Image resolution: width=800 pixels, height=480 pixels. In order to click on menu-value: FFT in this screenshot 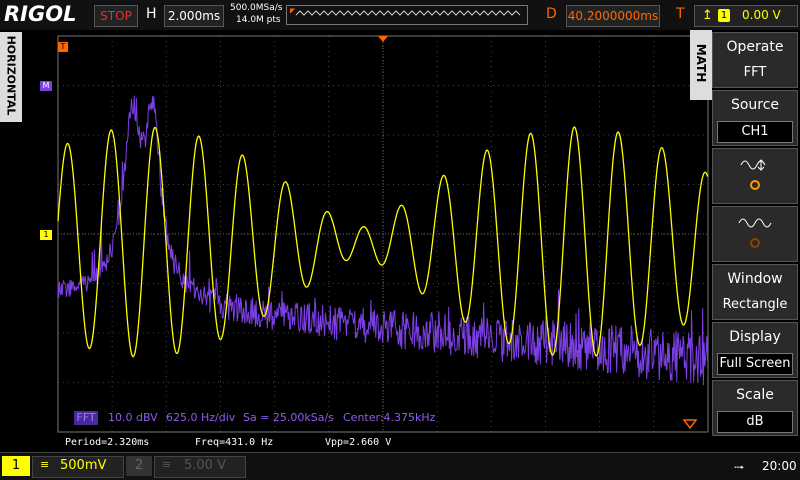, I will do `click(755, 72)`.